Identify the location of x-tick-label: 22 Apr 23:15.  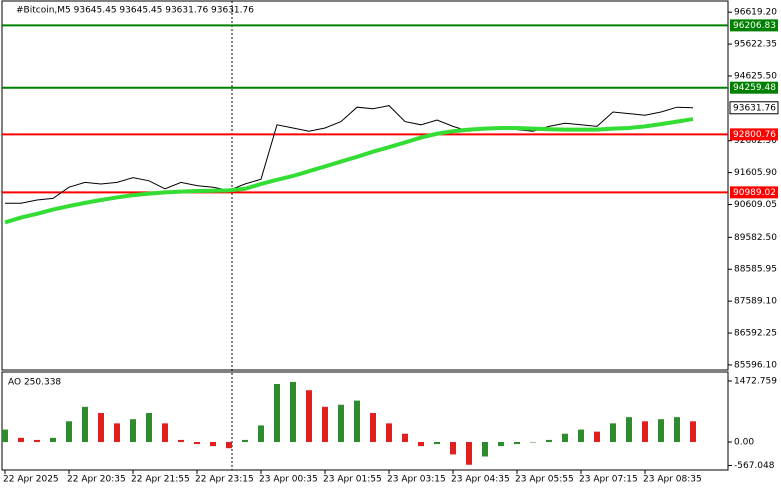
(224, 480).